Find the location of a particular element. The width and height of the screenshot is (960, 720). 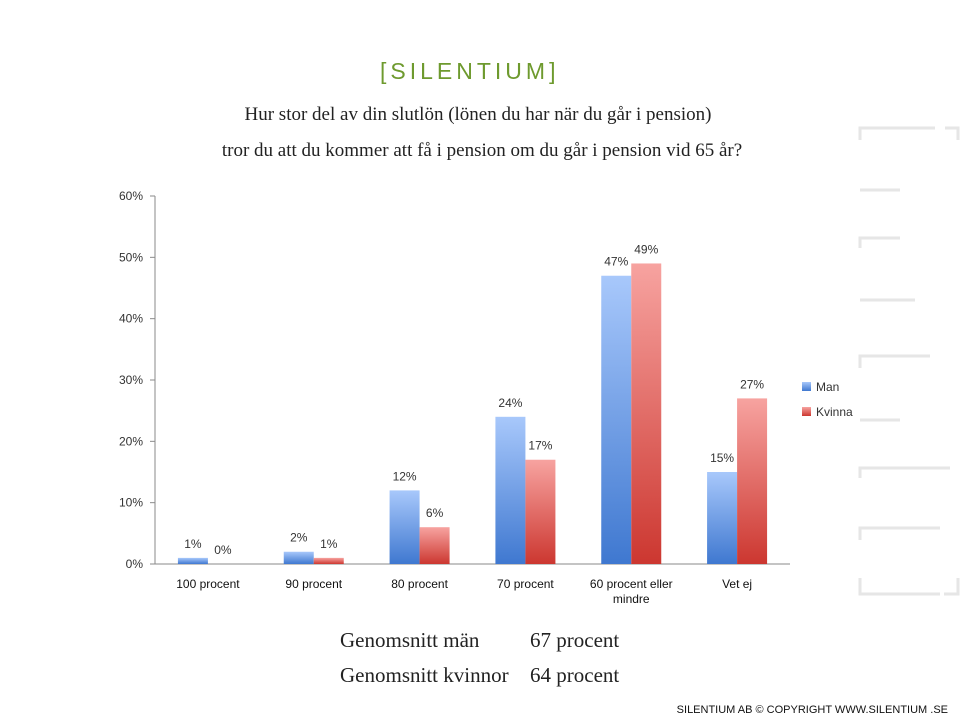

summary-value-men: 67 procent is located at coordinates (575, 640).